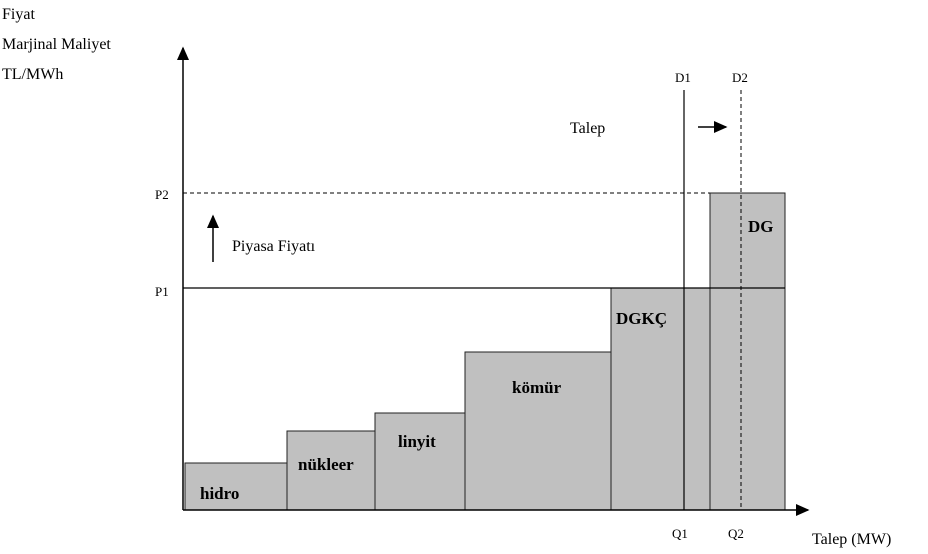 The height and width of the screenshot is (554, 928). Describe the element at coordinates (740, 77) in the screenshot. I see `demand-label: D2` at that location.